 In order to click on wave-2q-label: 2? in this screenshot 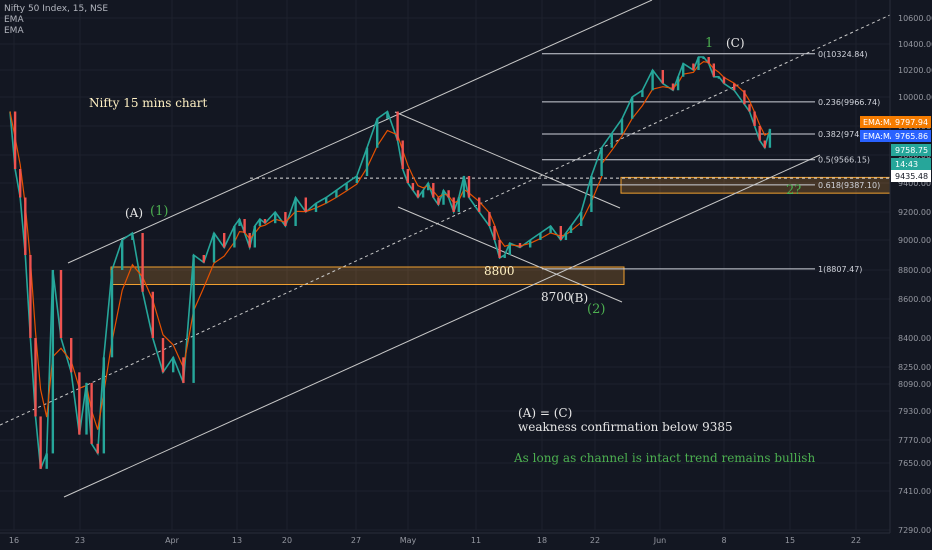, I will do `click(793, 190)`.